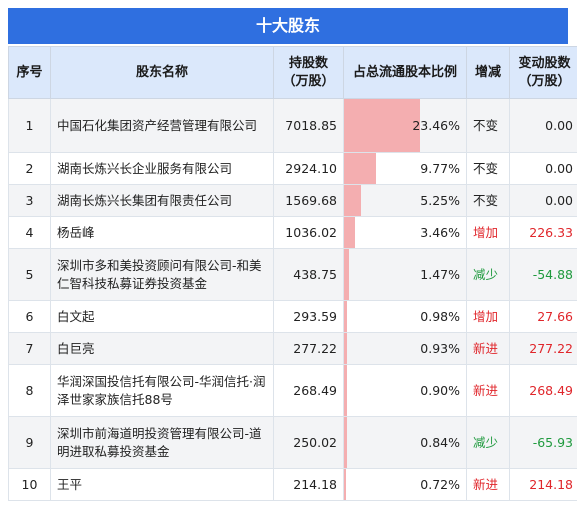 The image size is (577, 518). What do you see at coordinates (436, 125) in the screenshot?
I see `ratio-value: 23.46%` at bounding box center [436, 125].